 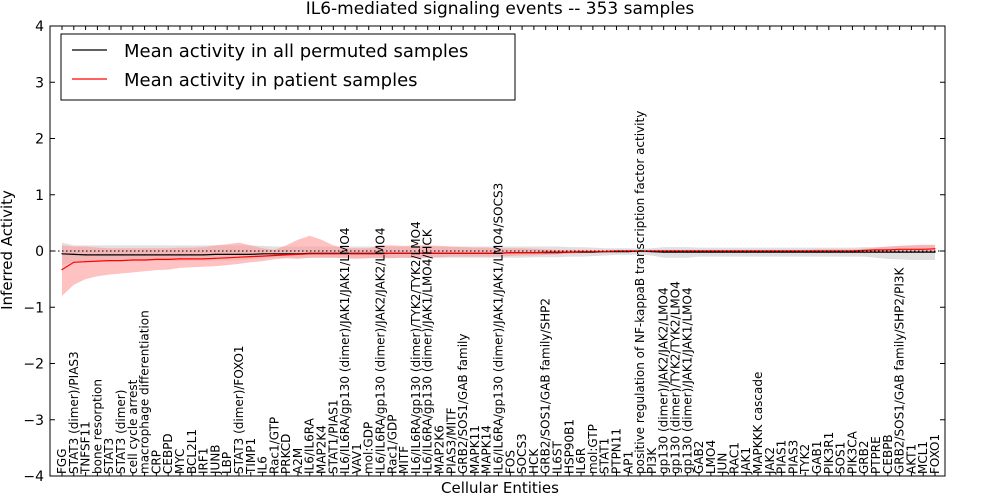 I want to click on x-tick-label: PTPRE, so click(x=876, y=455).